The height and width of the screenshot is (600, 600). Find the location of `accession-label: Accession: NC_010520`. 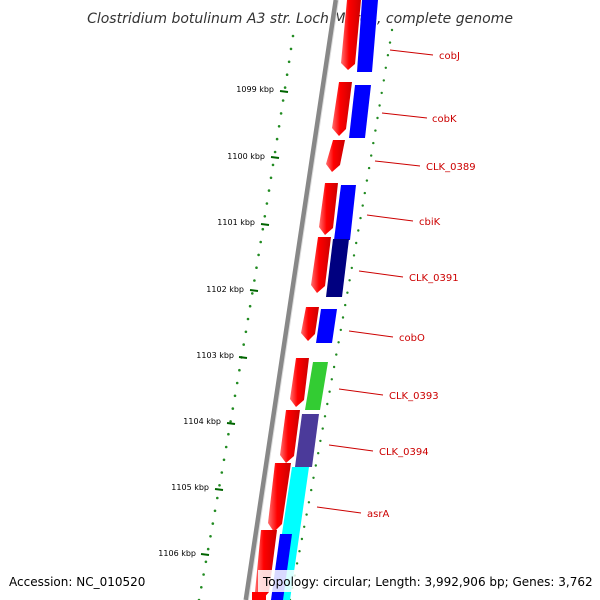

accession-label: Accession: NC_010520 is located at coordinates (77, 582).